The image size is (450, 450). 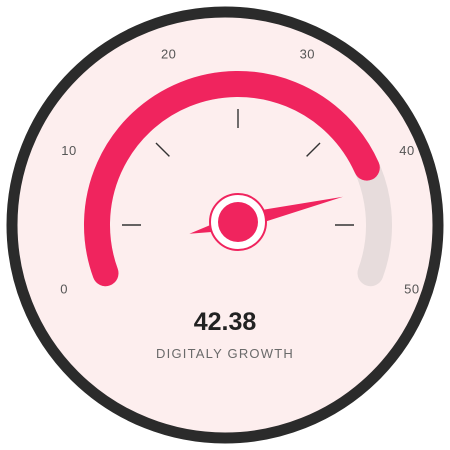 I want to click on tick-label-0: 0, so click(x=64, y=288).